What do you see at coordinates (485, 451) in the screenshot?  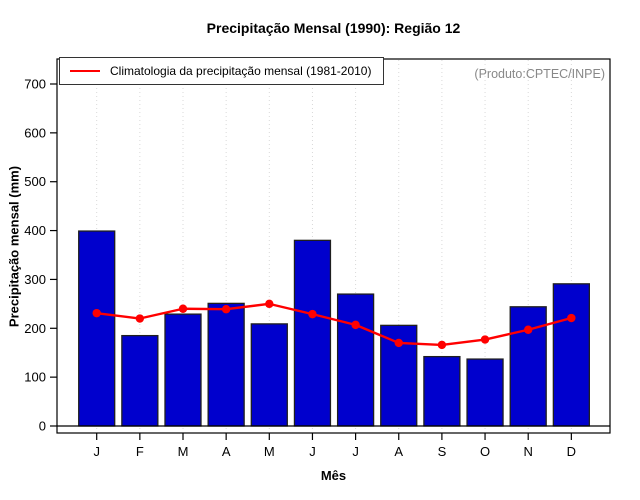 I see `x-tick-label: O` at bounding box center [485, 451].